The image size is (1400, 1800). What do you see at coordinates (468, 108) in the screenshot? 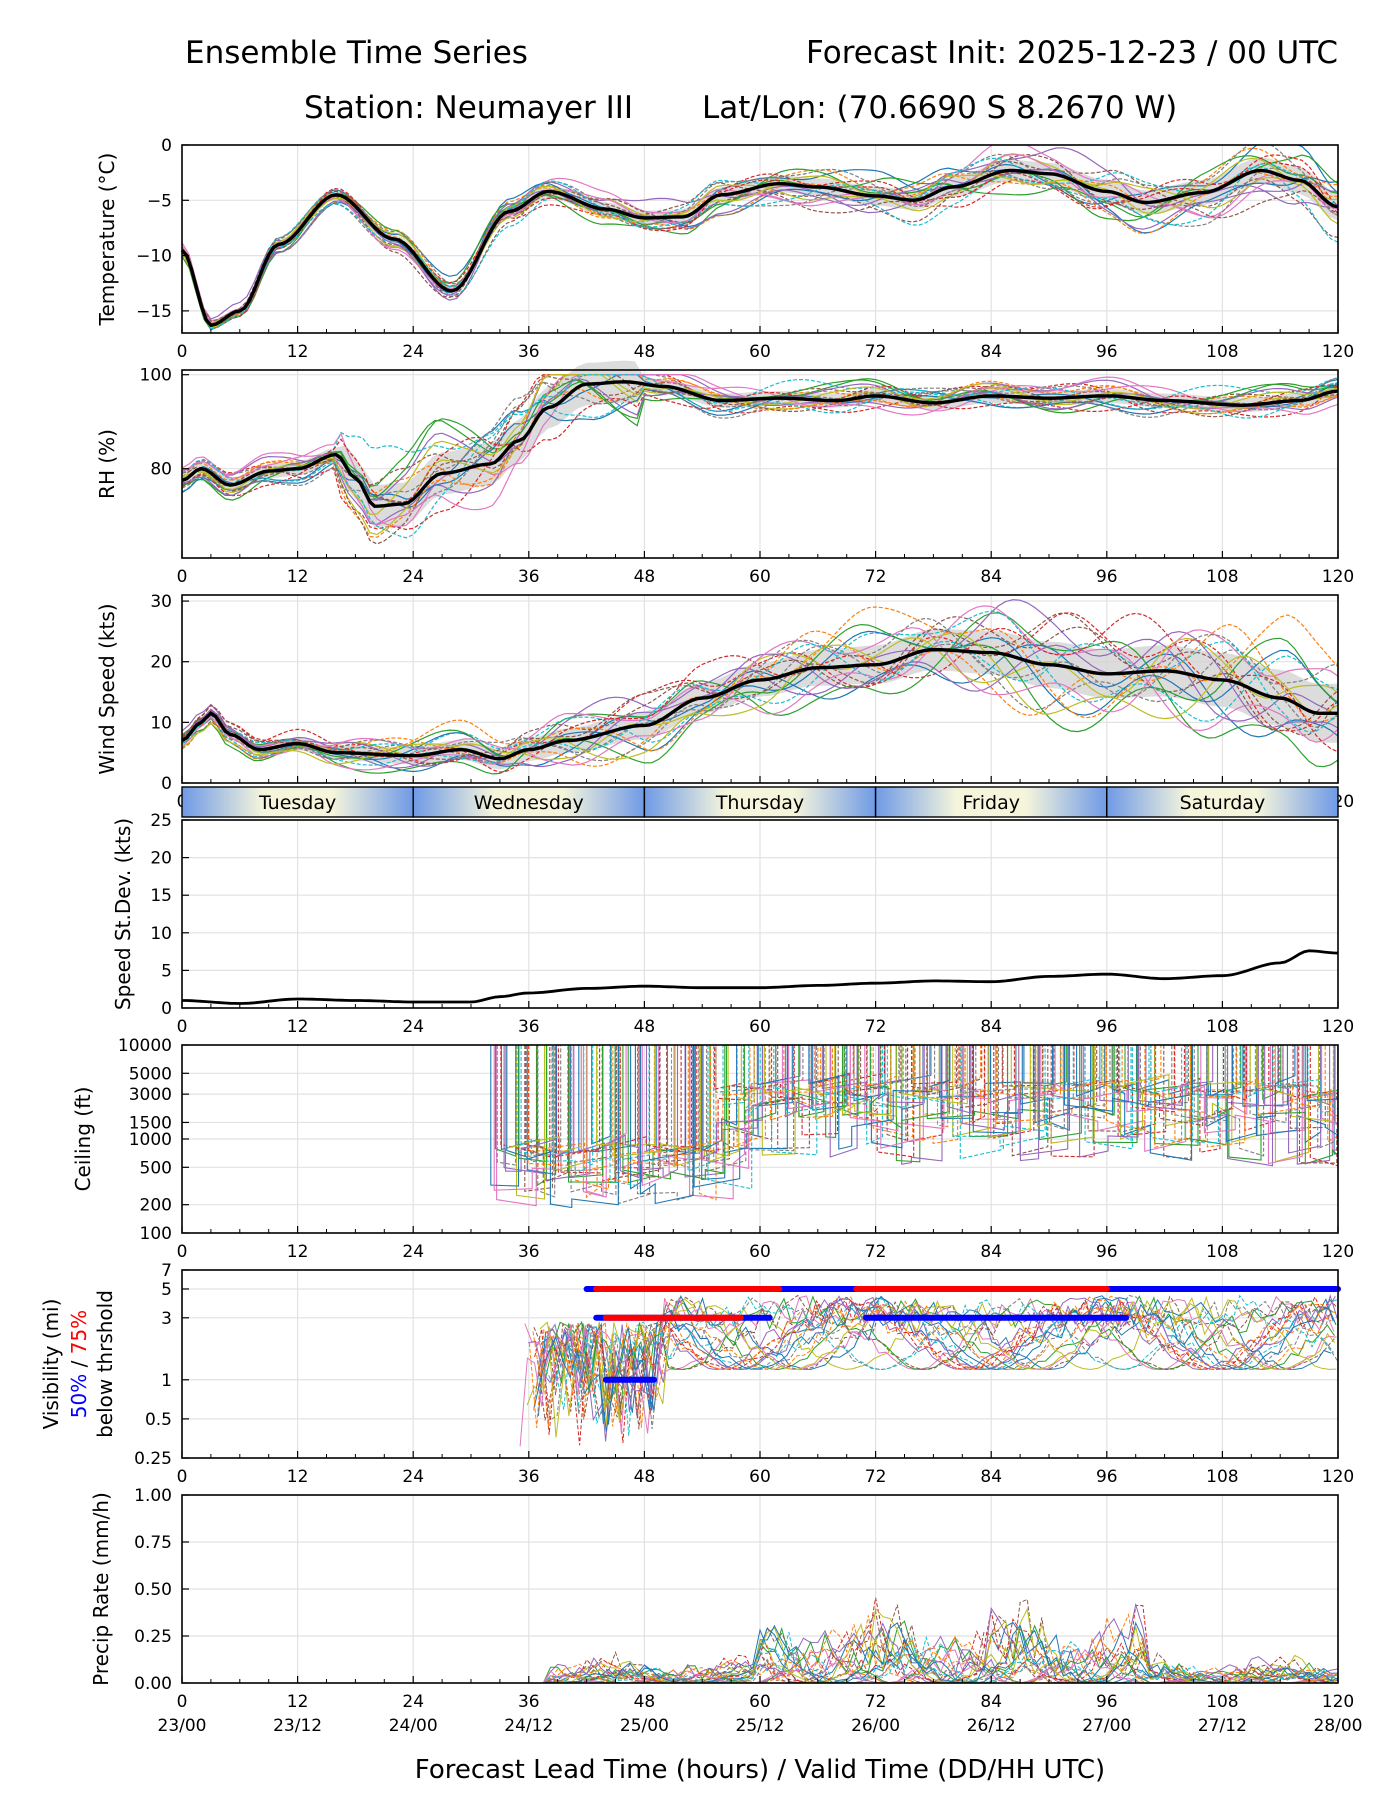
I see `station-name: Station: Neumayer III` at bounding box center [468, 108].